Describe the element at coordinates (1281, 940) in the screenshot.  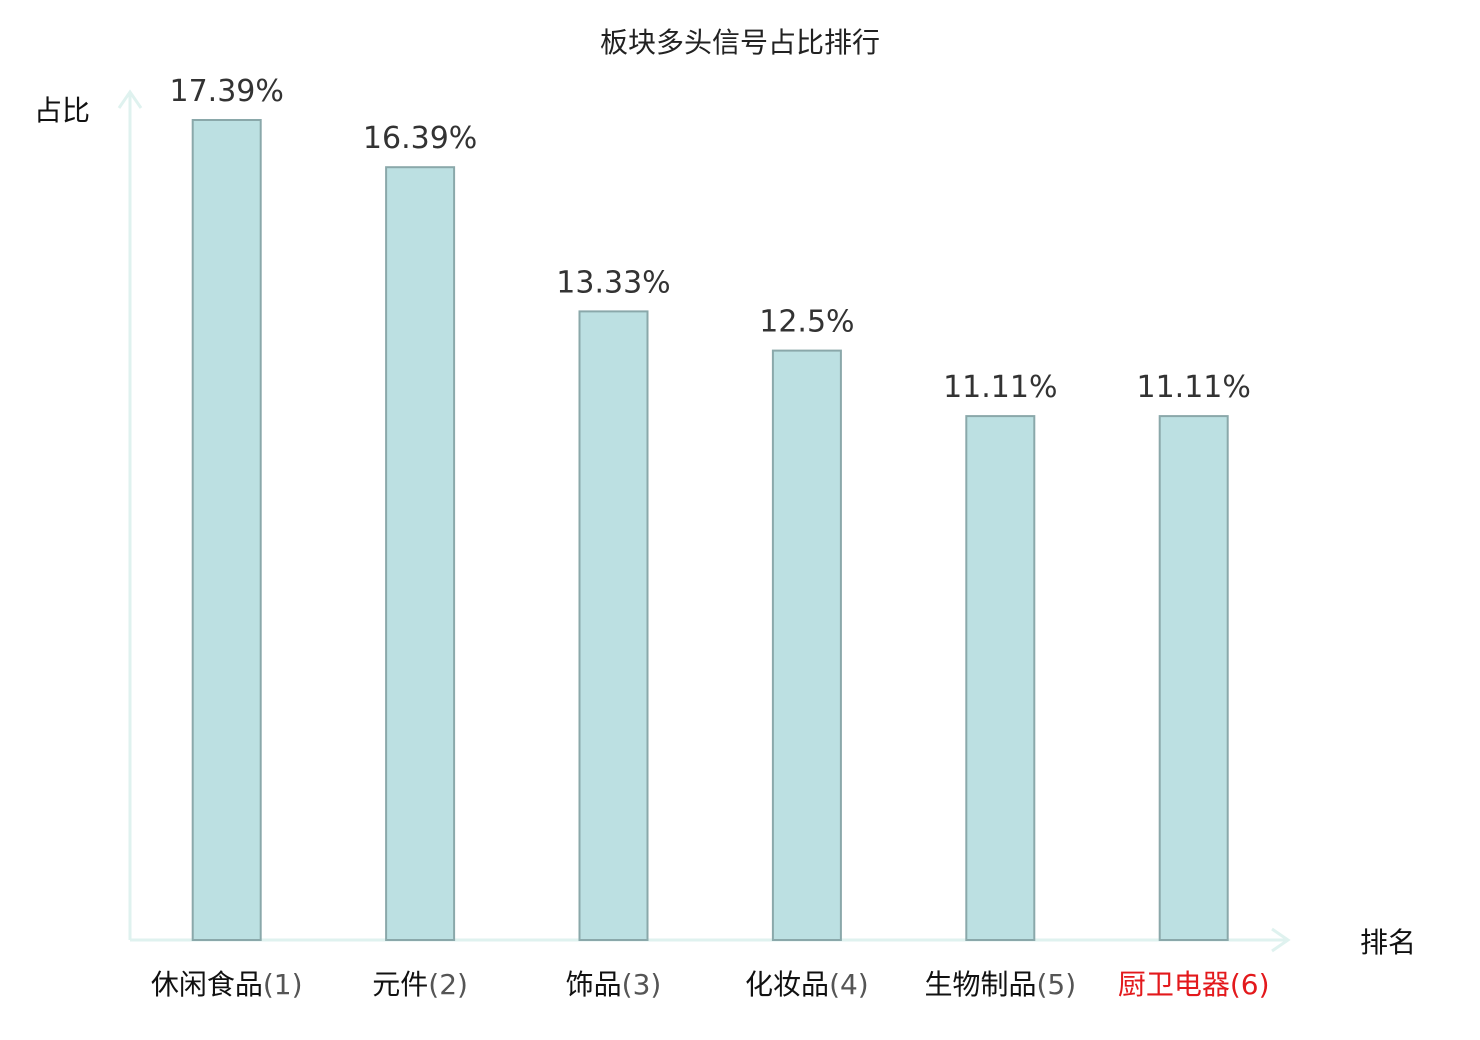
I see `x-axis-arrow` at that location.